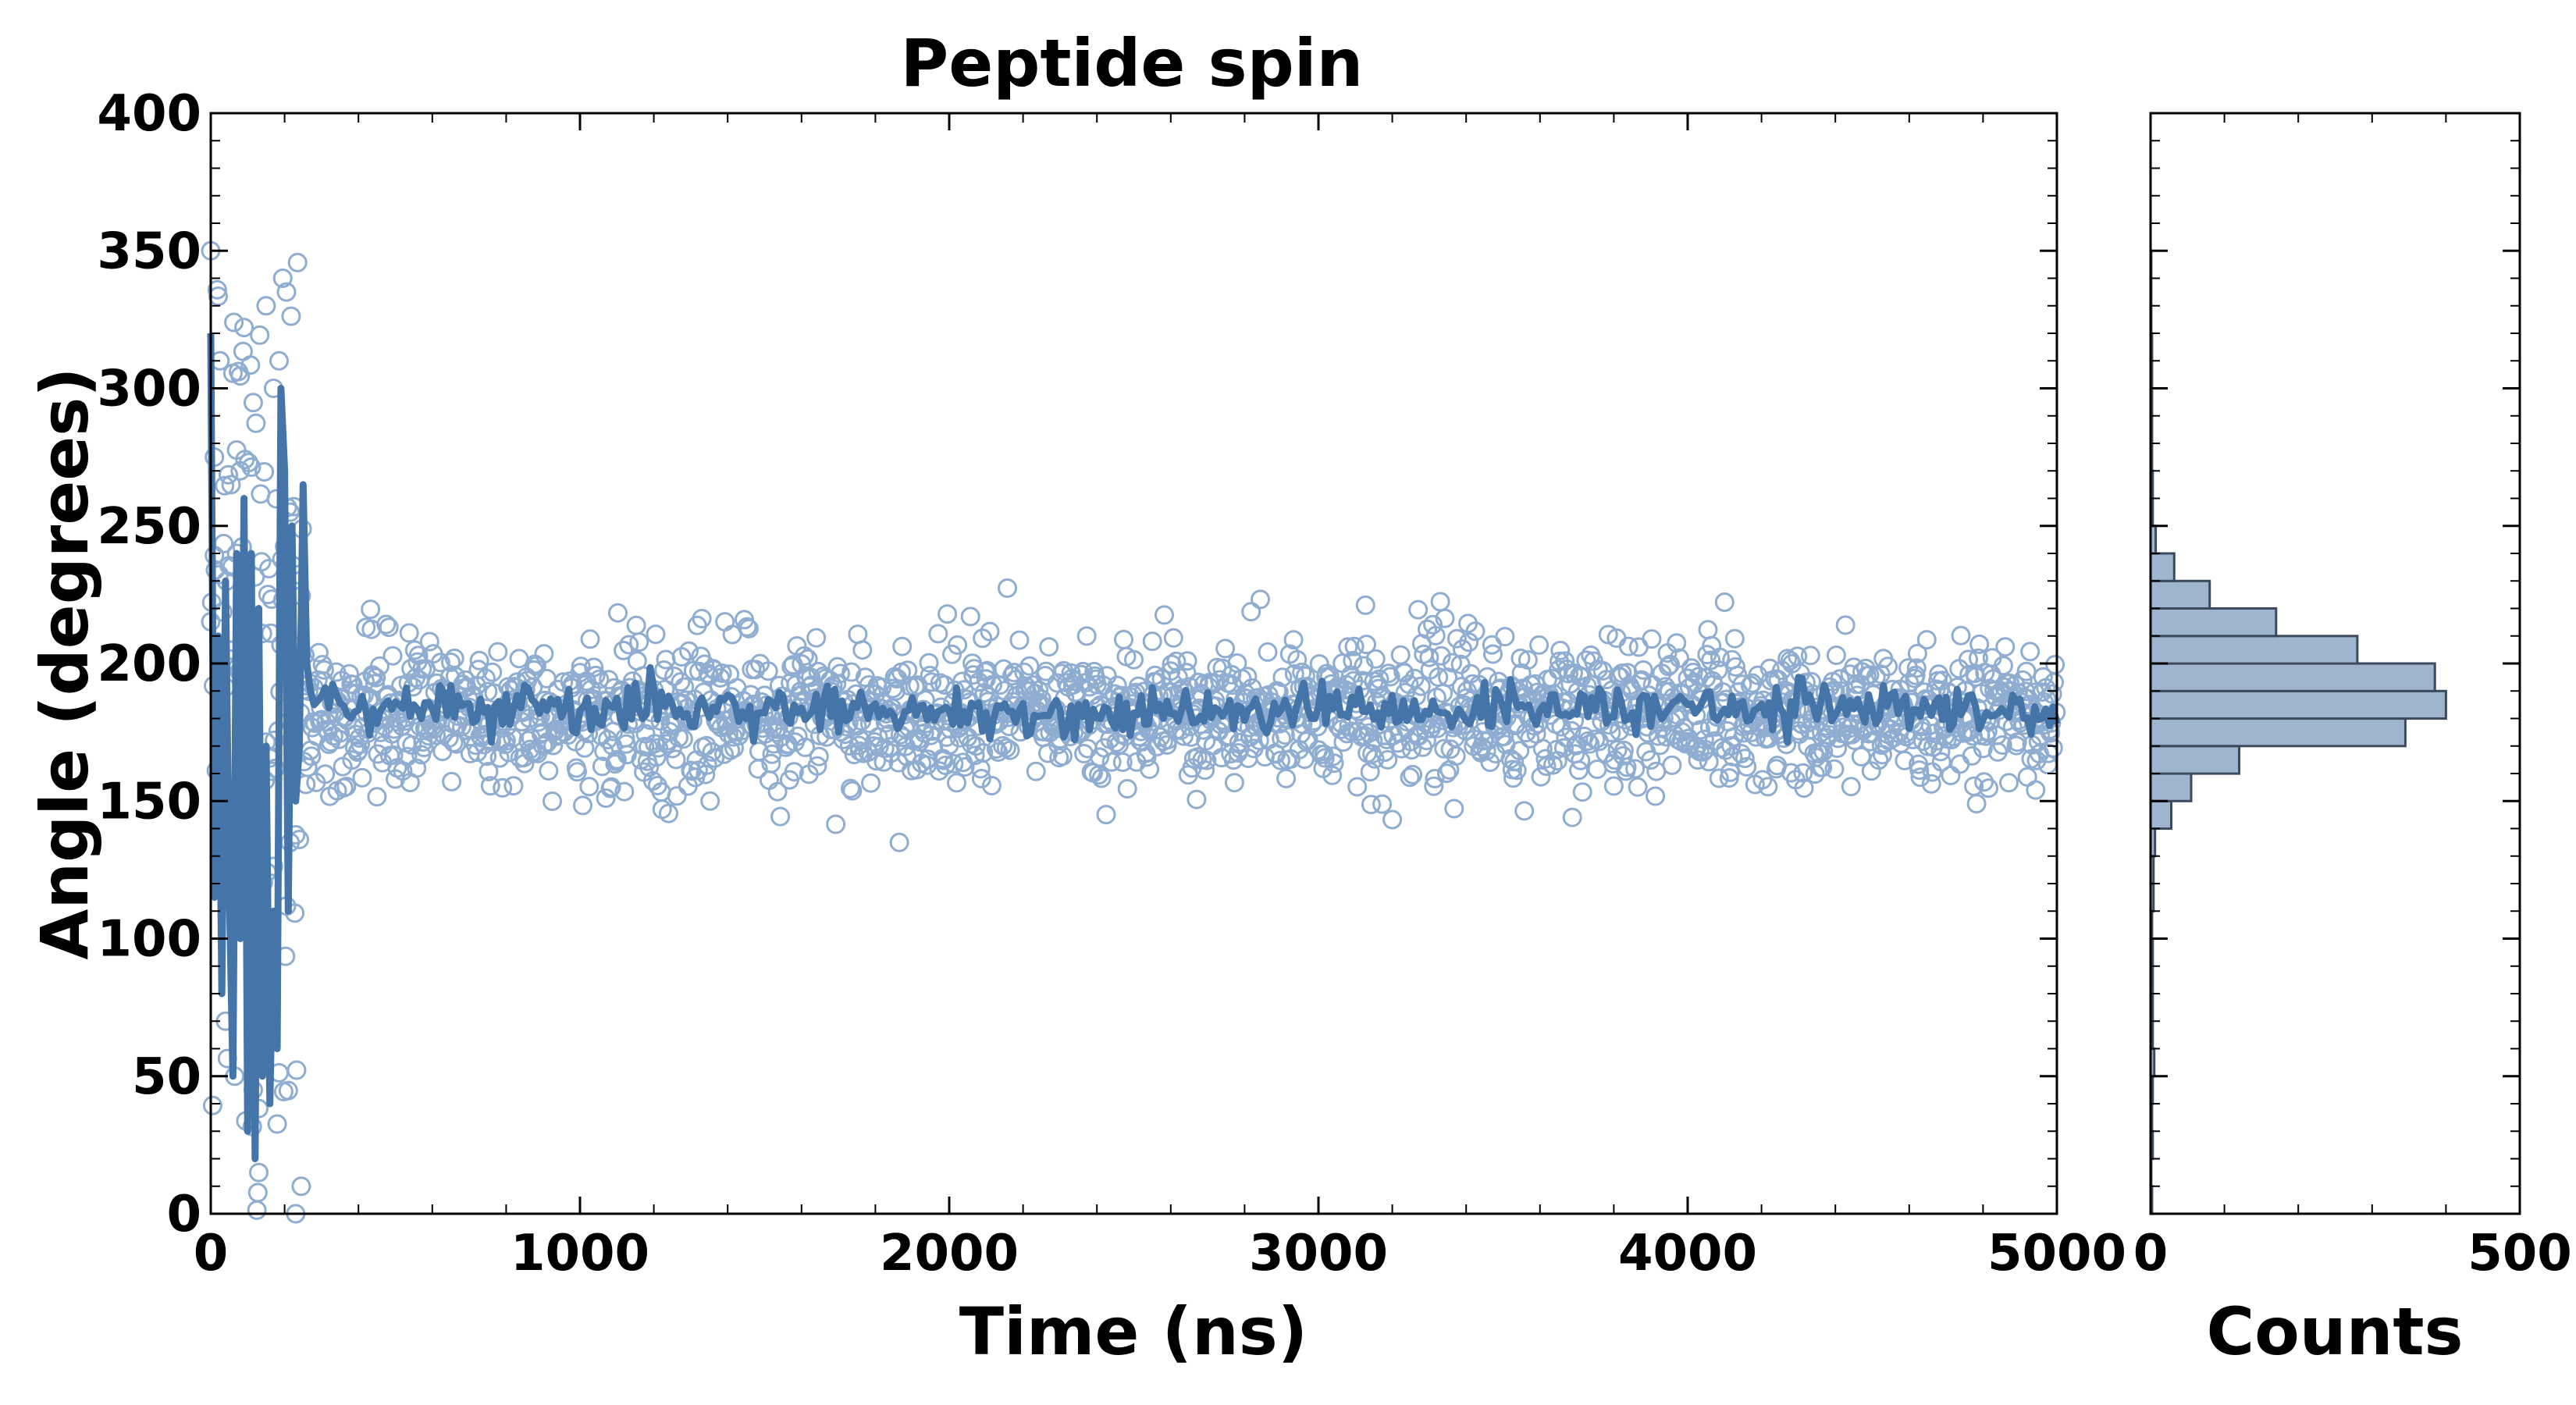 This screenshot has width=2576, height=1405. Describe the element at coordinates (2352, 697) in the screenshot. I see `histogram-plot: 0 500` at that location.